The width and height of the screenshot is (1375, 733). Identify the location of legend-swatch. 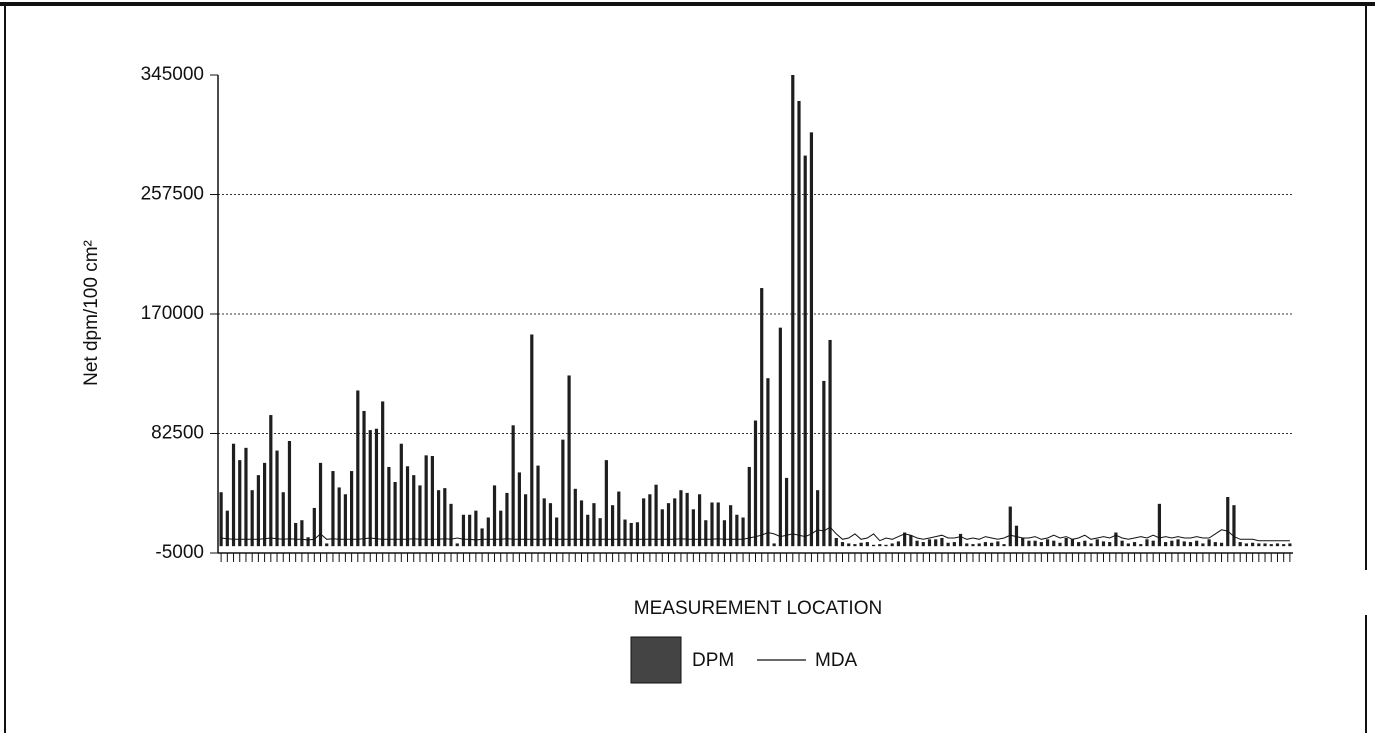
(656, 660).